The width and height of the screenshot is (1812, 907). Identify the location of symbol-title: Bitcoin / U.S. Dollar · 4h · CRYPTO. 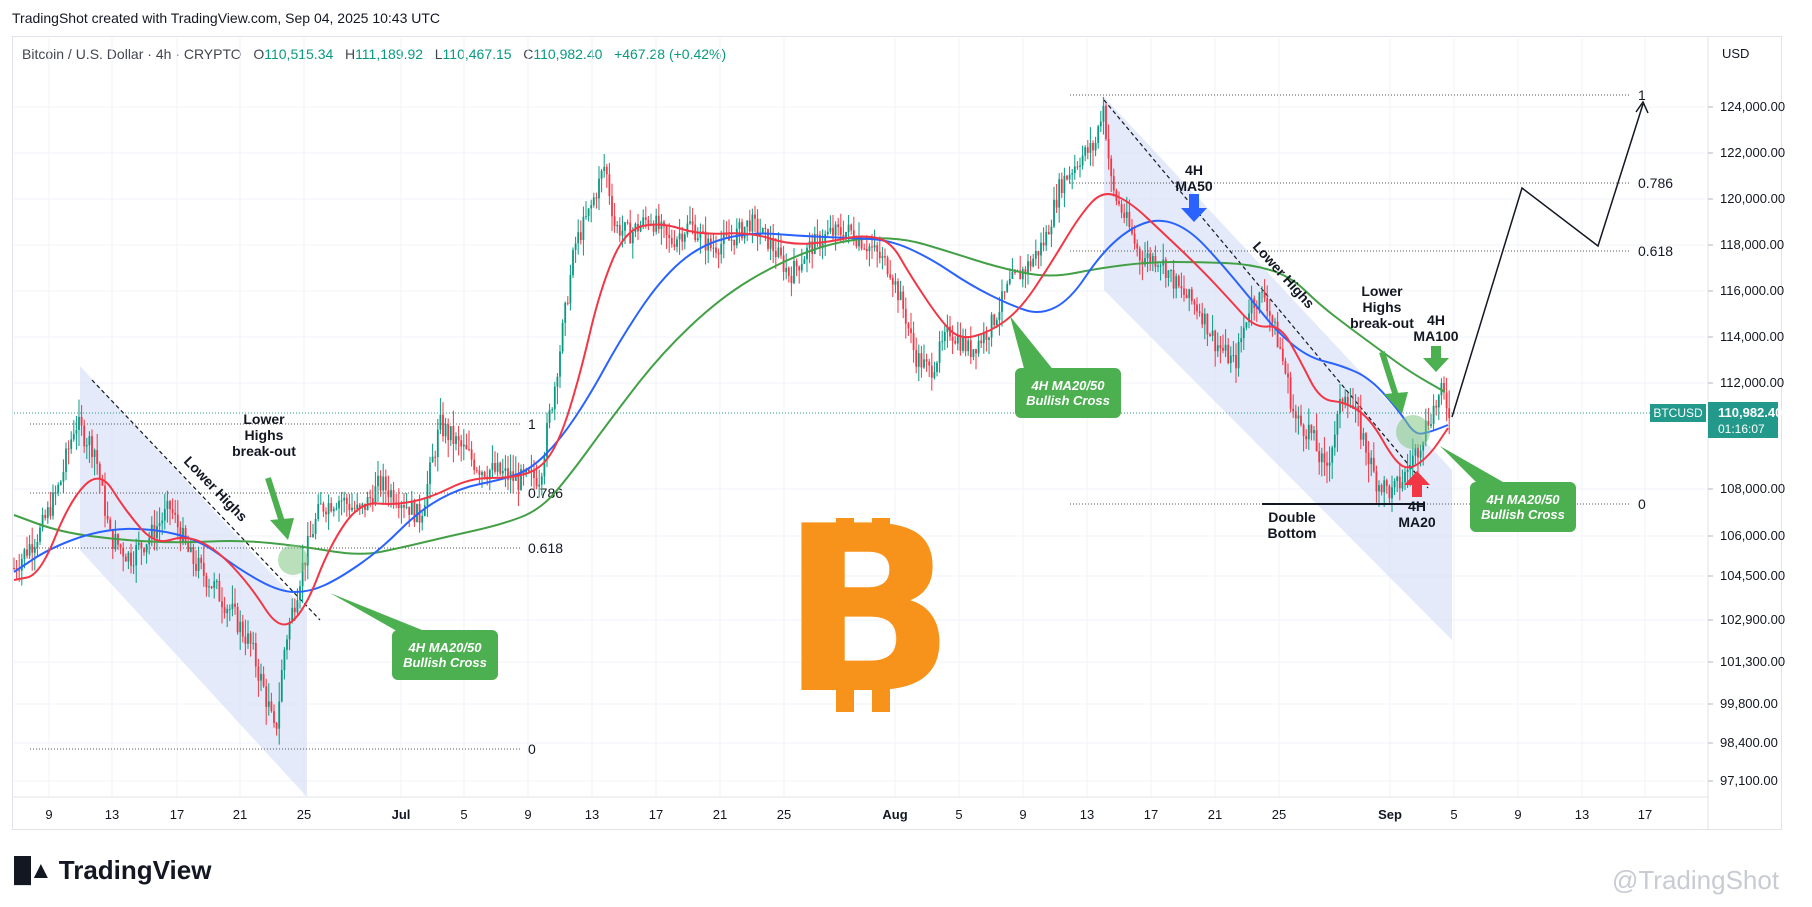
(132, 54).